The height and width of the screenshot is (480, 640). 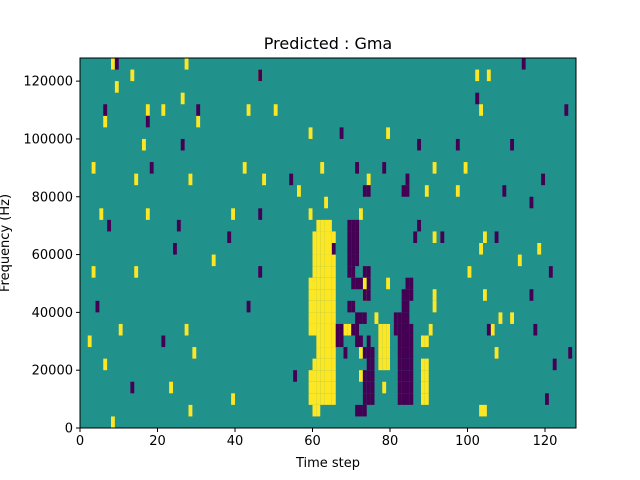 What do you see at coordinates (467, 441) in the screenshot?
I see `x-tick-label: 100` at bounding box center [467, 441].